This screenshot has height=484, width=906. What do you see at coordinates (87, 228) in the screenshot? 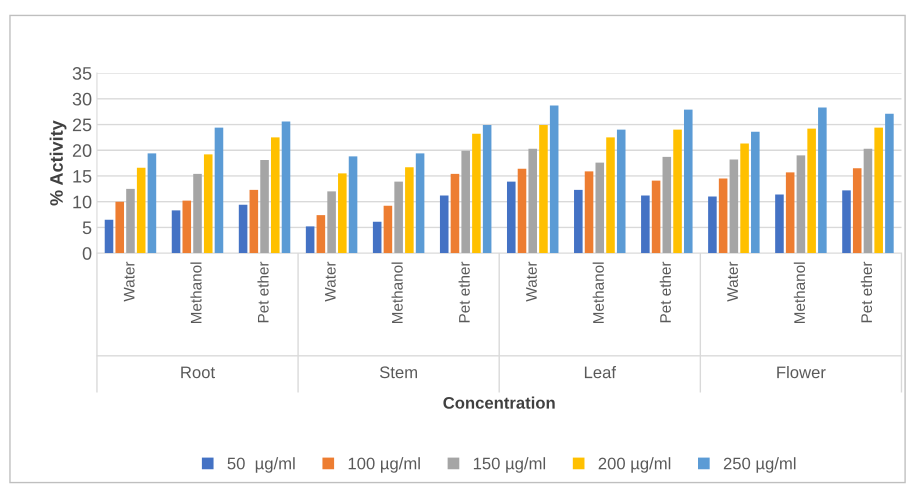
I see `y-tick-label: 5` at bounding box center [87, 228].